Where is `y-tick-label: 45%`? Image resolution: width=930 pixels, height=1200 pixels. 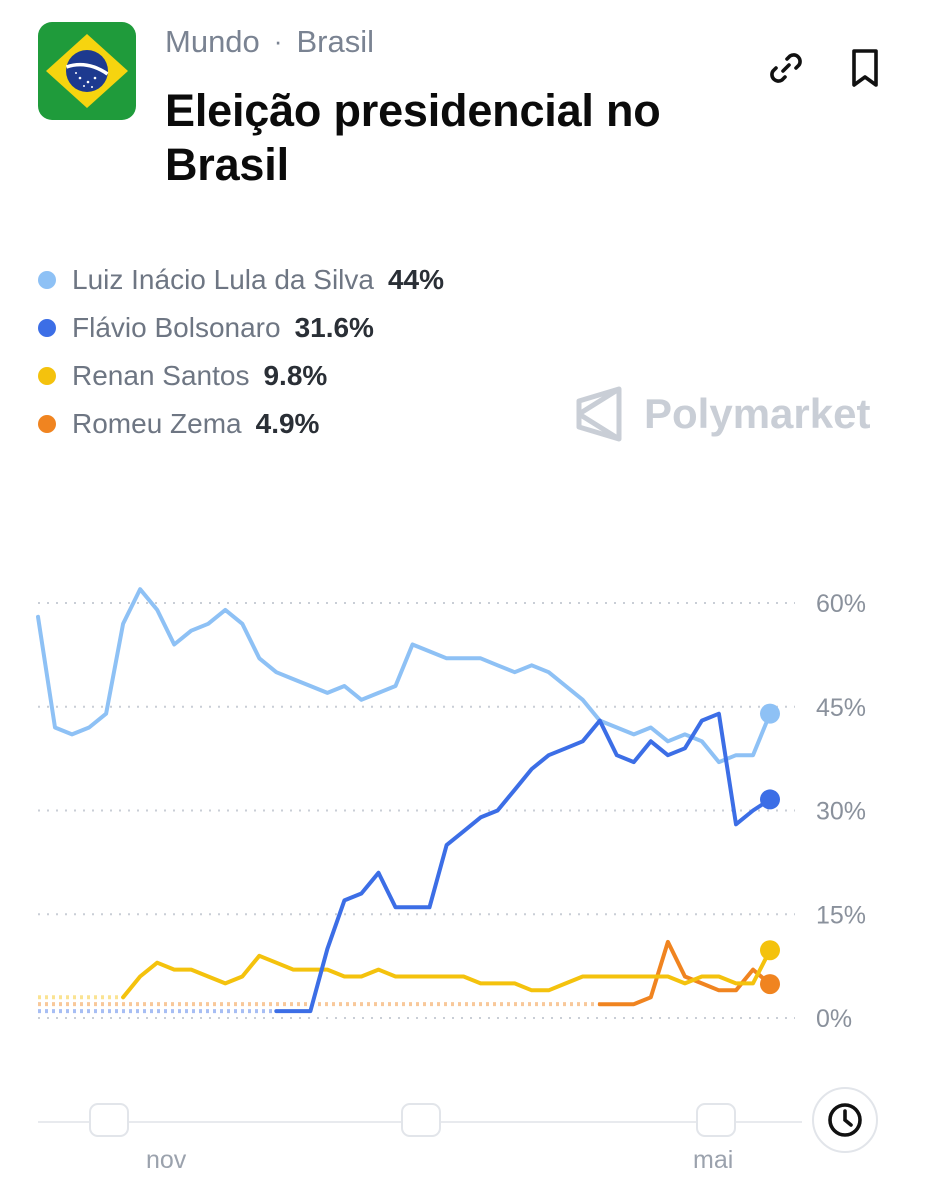 y-tick-label: 45% is located at coordinates (841, 708).